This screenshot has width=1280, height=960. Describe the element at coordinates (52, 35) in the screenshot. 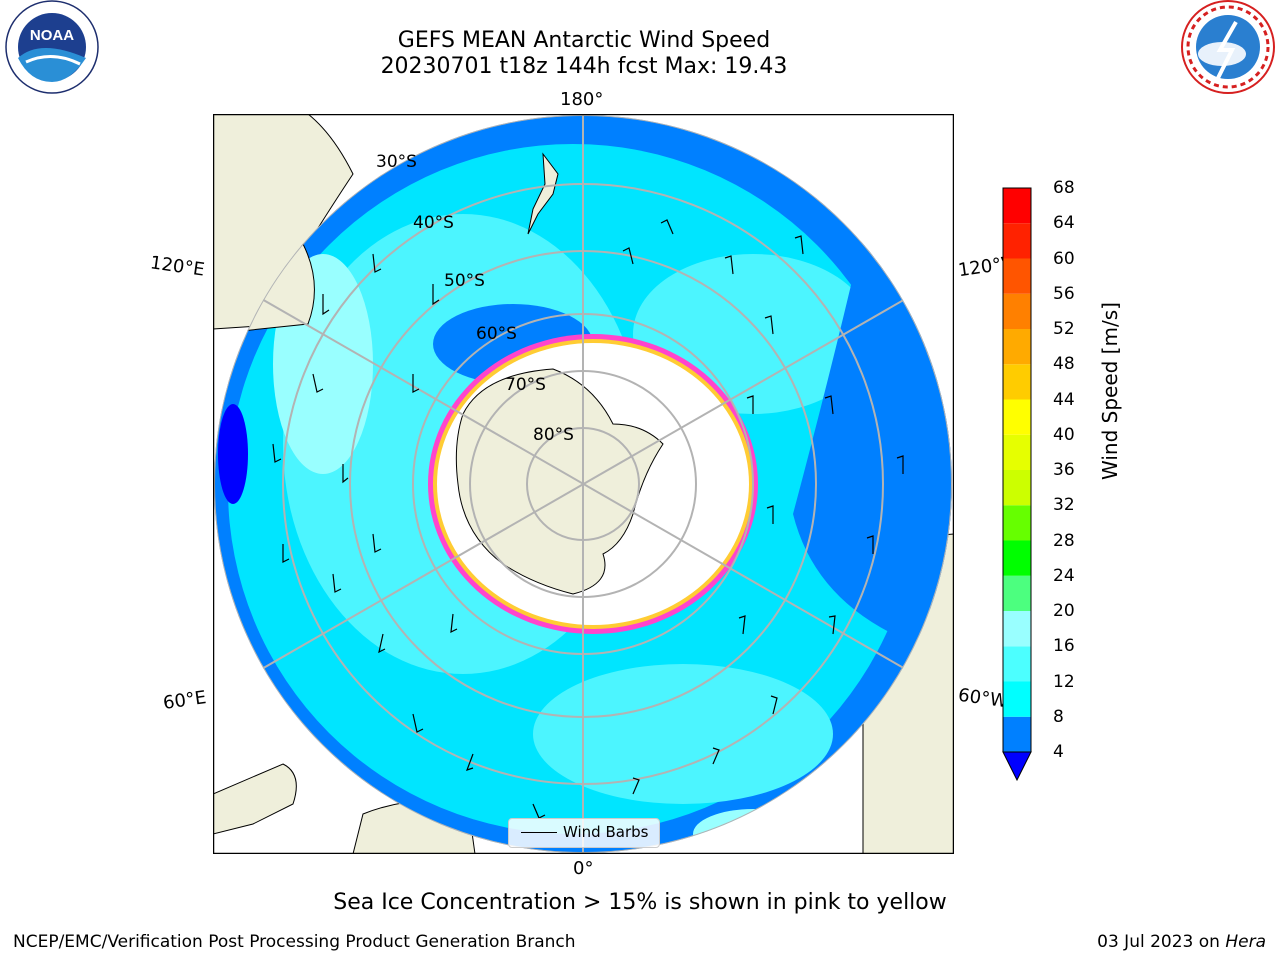

I see `noaa-logo-text: NOAA` at that location.